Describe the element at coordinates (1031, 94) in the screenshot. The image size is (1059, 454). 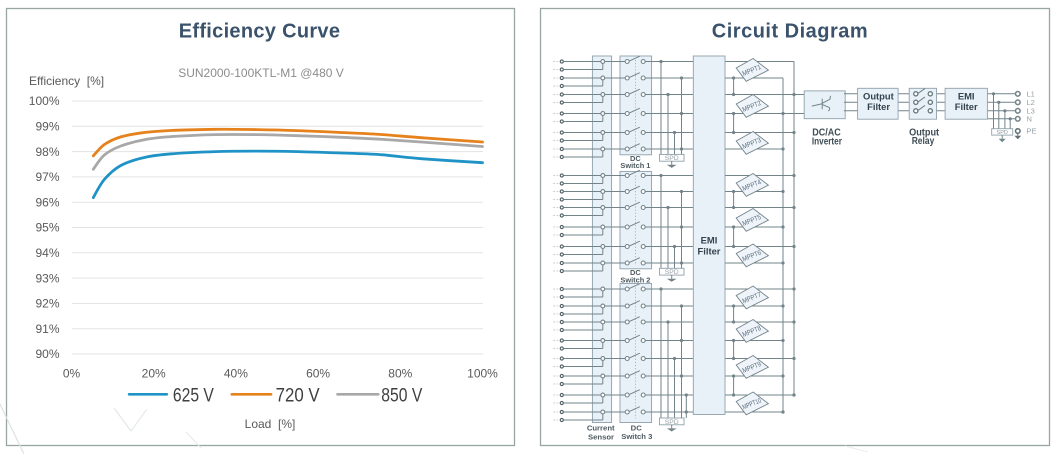
I see `svg-text: L1` at that location.